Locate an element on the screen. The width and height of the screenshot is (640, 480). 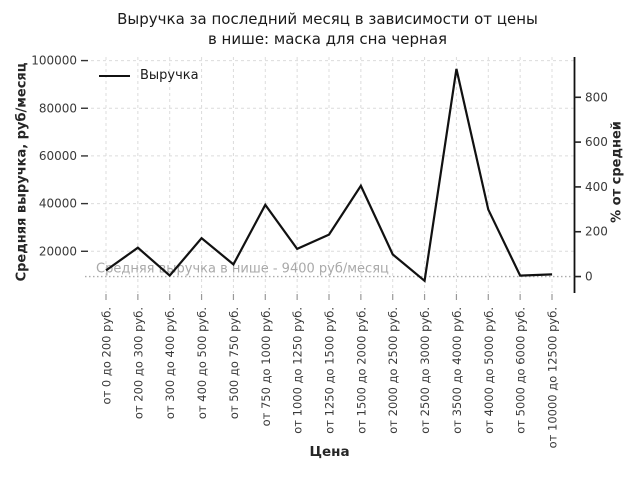
right-axis-tick-label: 0 is located at coordinates (589, 277).